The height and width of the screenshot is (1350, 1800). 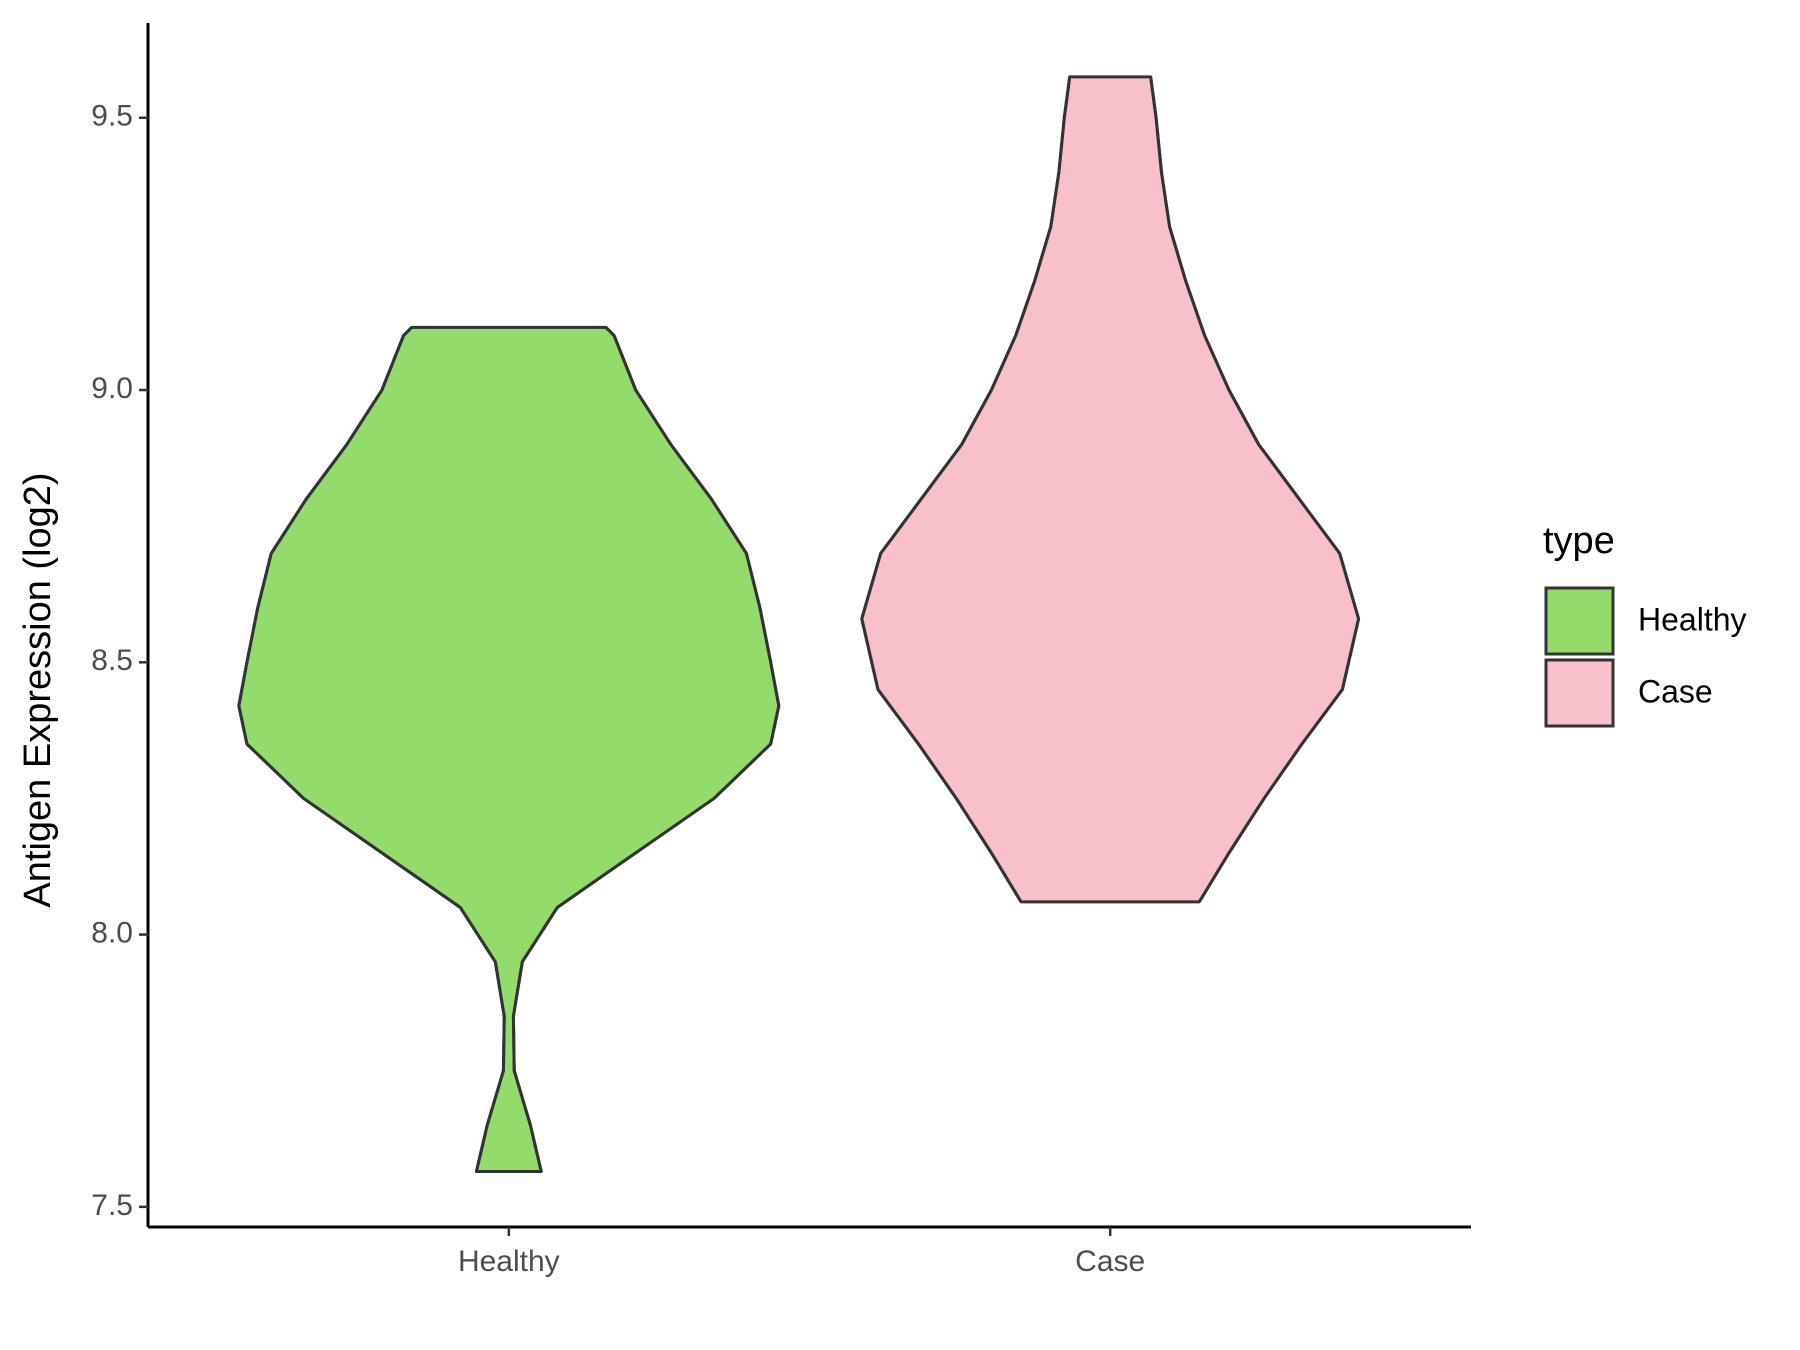 I want to click on y-tick-label: 7.5, so click(x=112, y=1205).